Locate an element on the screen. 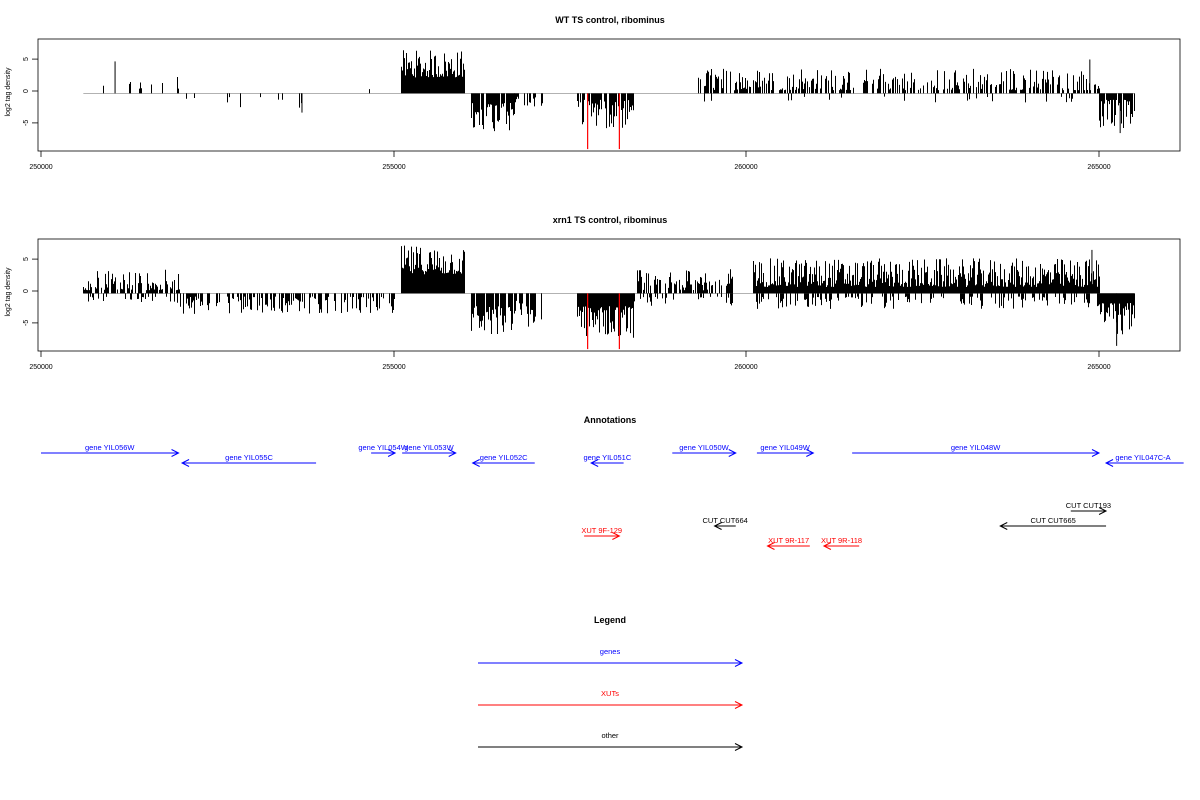 Image resolution: width=1200 pixels, height=800 pixels. xrn1-x-tick-label: 260000 is located at coordinates (745, 367).